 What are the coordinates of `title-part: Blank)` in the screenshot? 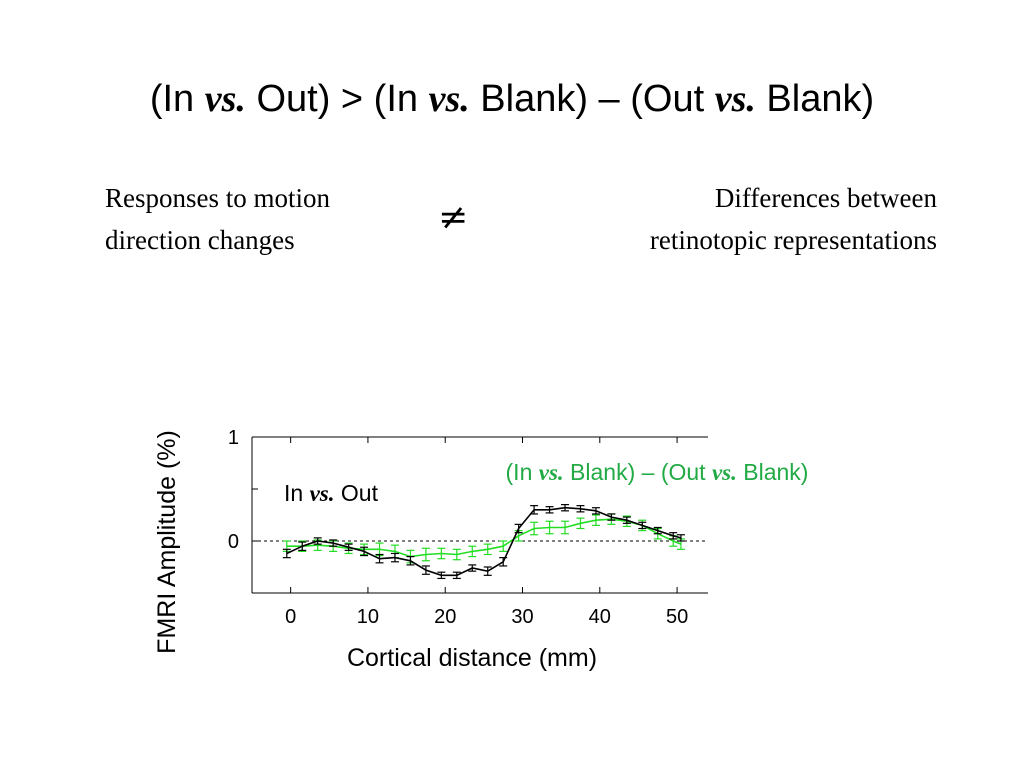 It's located at (815, 99).